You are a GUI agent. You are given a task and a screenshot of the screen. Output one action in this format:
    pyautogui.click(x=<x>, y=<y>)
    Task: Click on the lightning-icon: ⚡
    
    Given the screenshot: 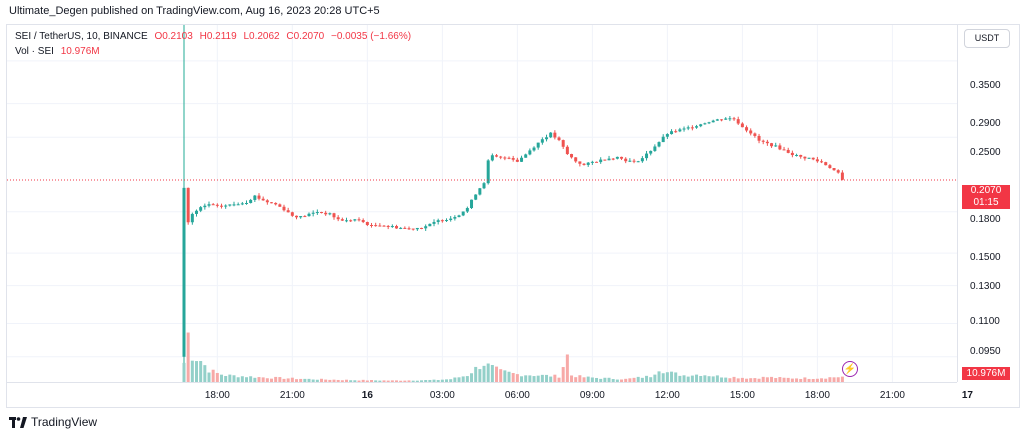 What is the action you would take?
    pyautogui.click(x=850, y=369)
    